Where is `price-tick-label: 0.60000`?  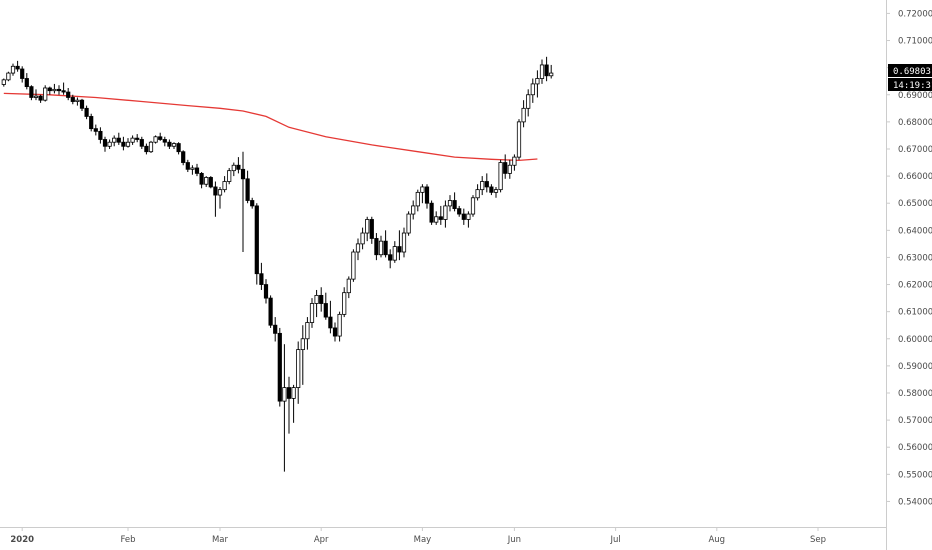 price-tick-label: 0.60000 is located at coordinates (915, 340).